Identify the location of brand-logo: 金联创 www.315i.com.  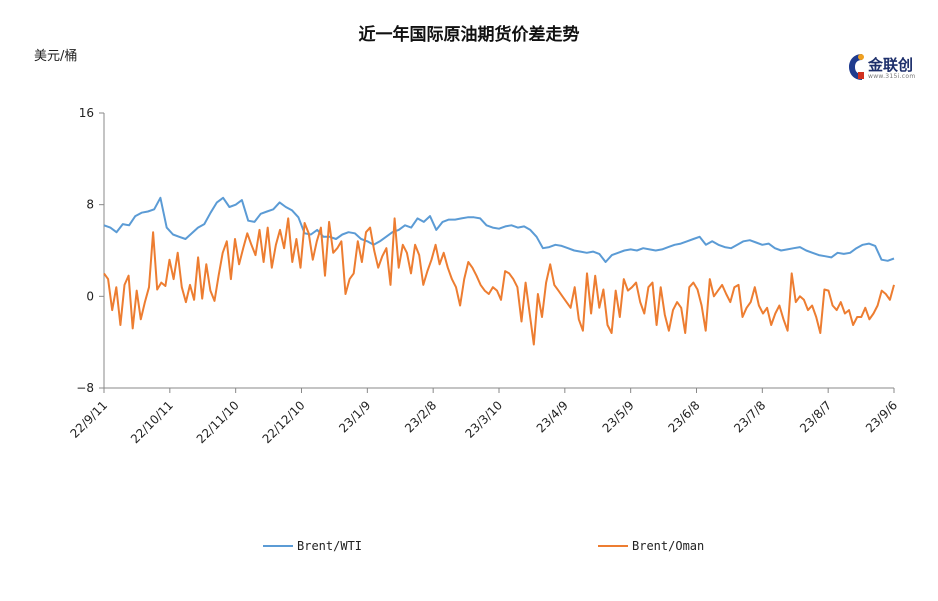
(879, 68).